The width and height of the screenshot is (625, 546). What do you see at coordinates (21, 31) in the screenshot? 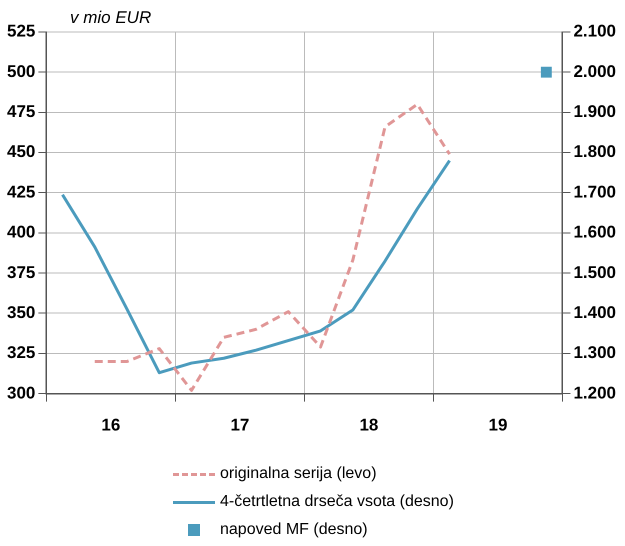
I see `y-tick-label: 525` at bounding box center [21, 31].